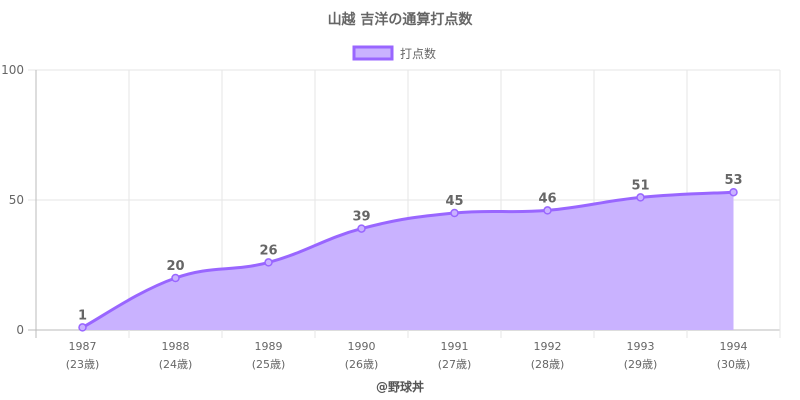 This screenshot has height=400, width=800. Describe the element at coordinates (641, 346) in the screenshot. I see `x-tick-label: 1993` at that location.